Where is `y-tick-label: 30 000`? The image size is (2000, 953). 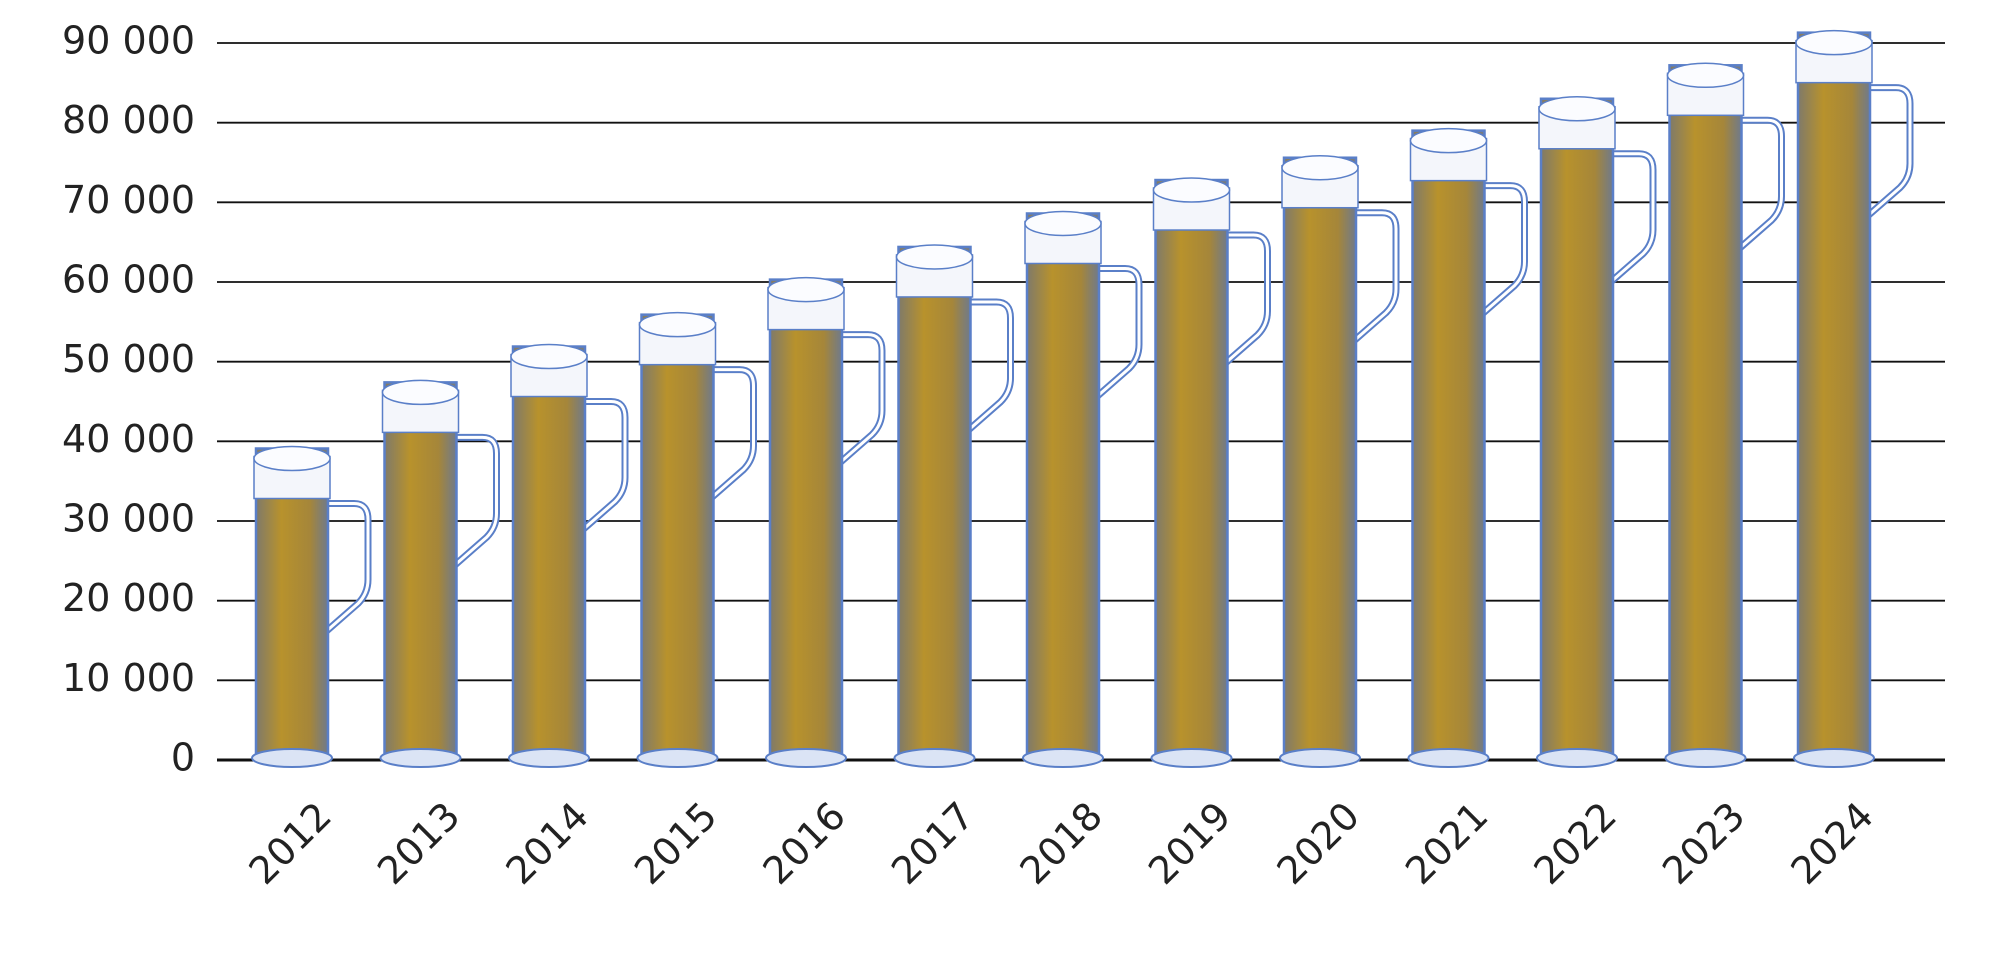 y-tick-label: 30 000 is located at coordinates (128, 519).